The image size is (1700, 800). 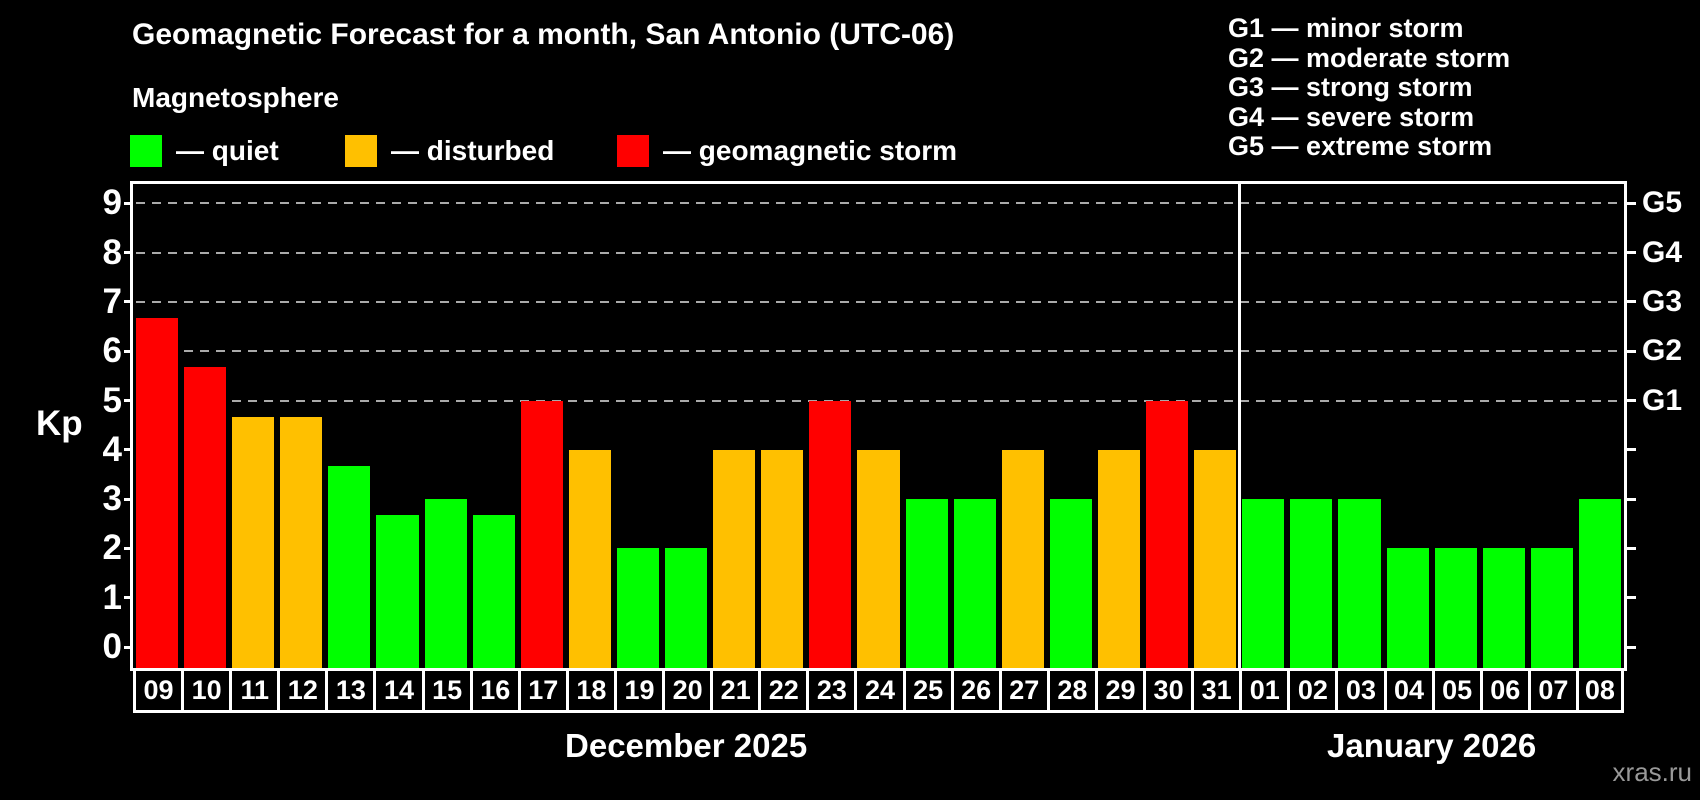 I want to click on day-label-jan-03: 03, so click(x=1359, y=690).